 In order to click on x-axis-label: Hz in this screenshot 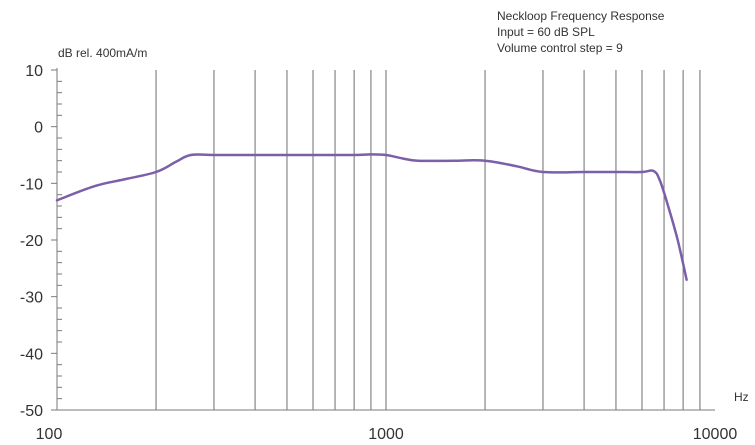, I will do `click(741, 397)`.